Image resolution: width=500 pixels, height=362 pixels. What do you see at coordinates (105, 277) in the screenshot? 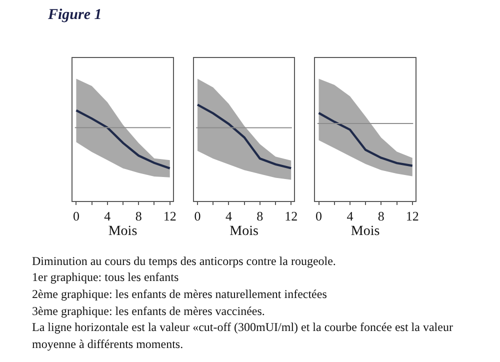
I see `text: 1er graphique: tous les enfants` at bounding box center [105, 277].